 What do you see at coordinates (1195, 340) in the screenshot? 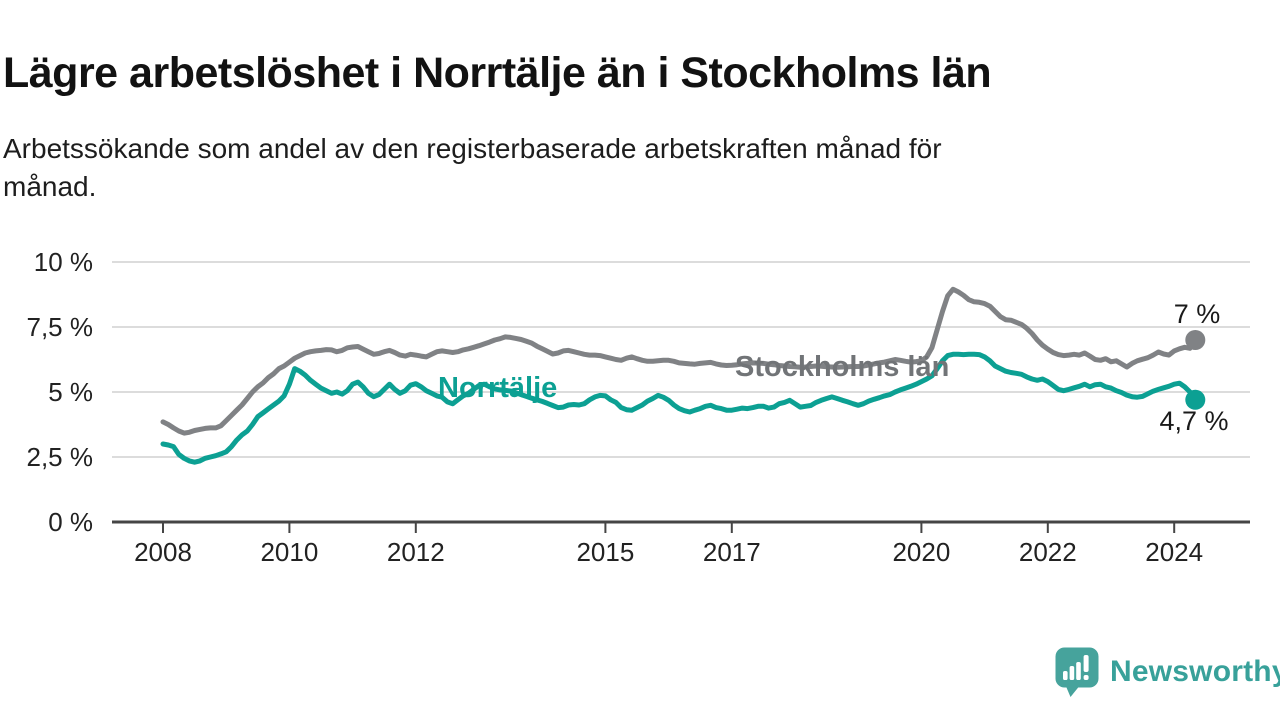
I see `end-dot-stockholms-lan` at bounding box center [1195, 340].